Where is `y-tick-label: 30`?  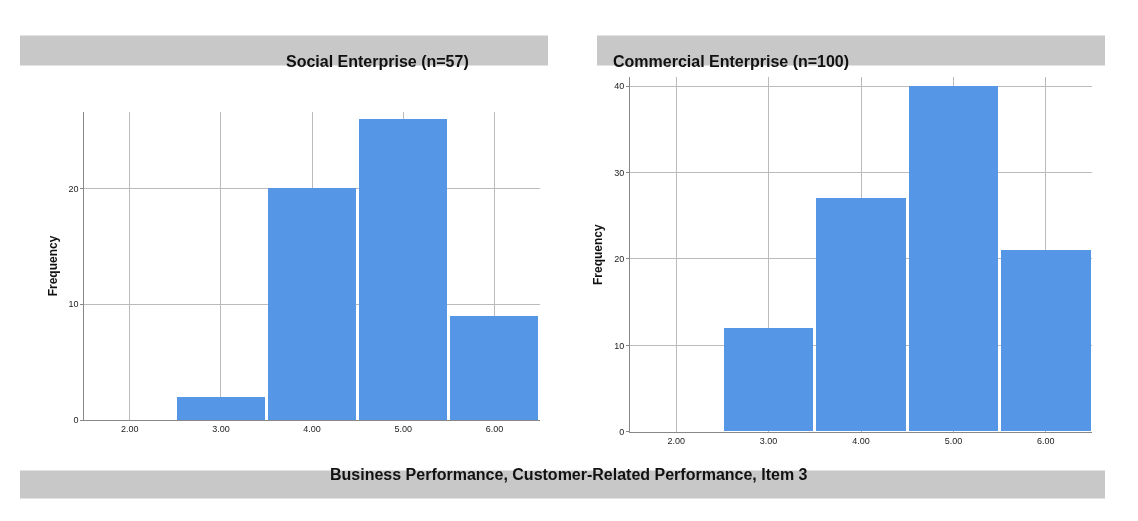 y-tick-label: 30 is located at coordinates (619, 172).